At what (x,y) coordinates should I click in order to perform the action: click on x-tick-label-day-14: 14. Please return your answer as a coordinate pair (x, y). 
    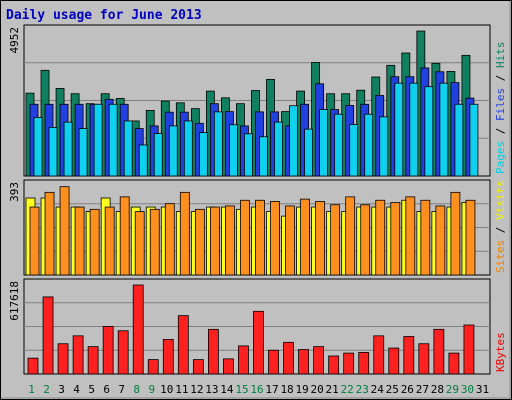
    Looking at the image, I should click on (227, 389).